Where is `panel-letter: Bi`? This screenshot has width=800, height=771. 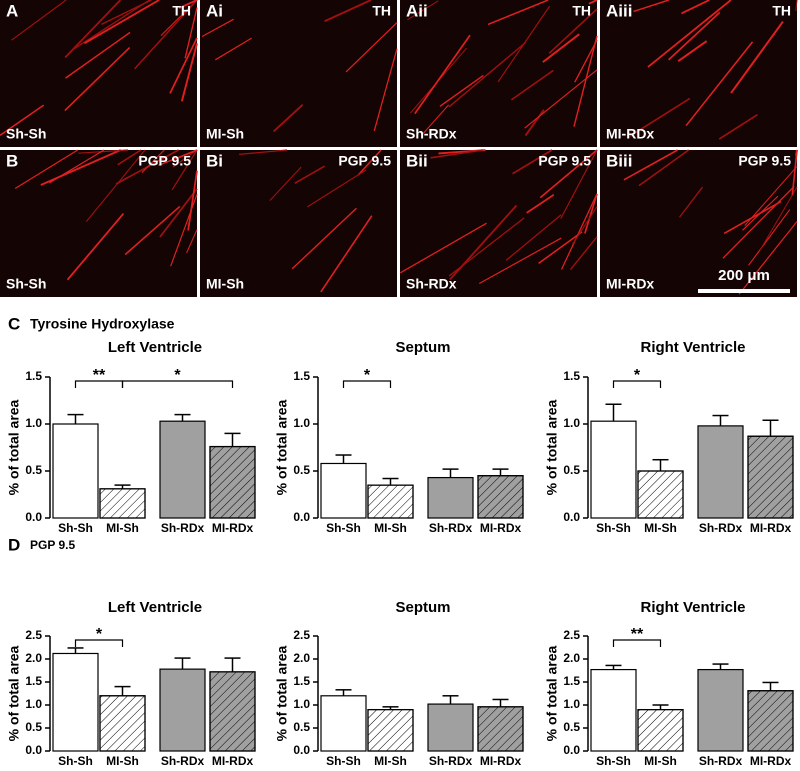
panel-letter: Bi is located at coordinates (214, 160).